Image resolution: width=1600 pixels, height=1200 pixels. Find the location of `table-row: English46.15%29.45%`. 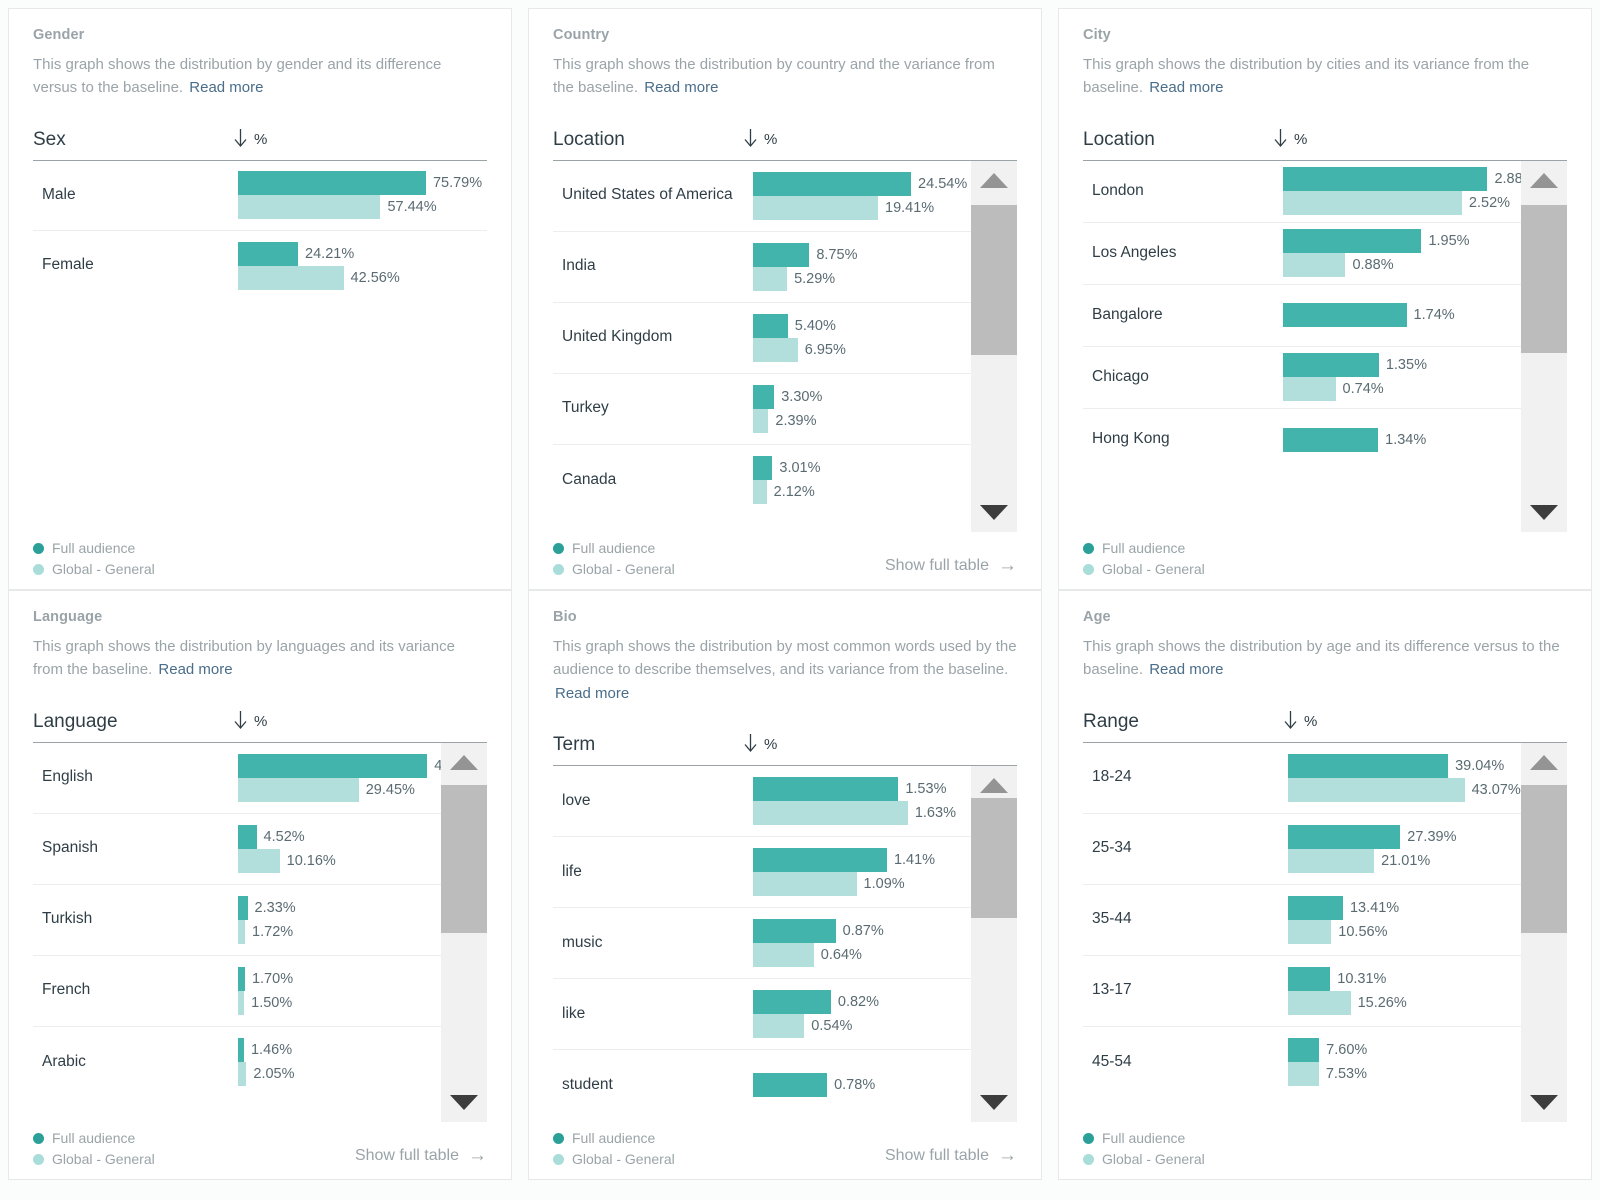

table-row: English46.15%29.45% is located at coordinates (260, 778).